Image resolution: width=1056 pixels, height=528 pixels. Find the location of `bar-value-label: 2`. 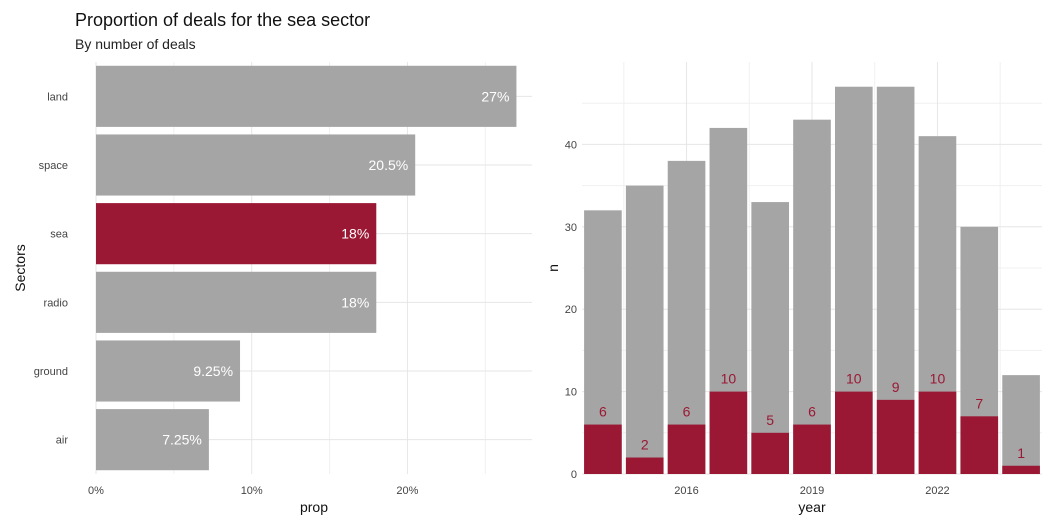

bar-value-label: 2 is located at coordinates (645, 445).